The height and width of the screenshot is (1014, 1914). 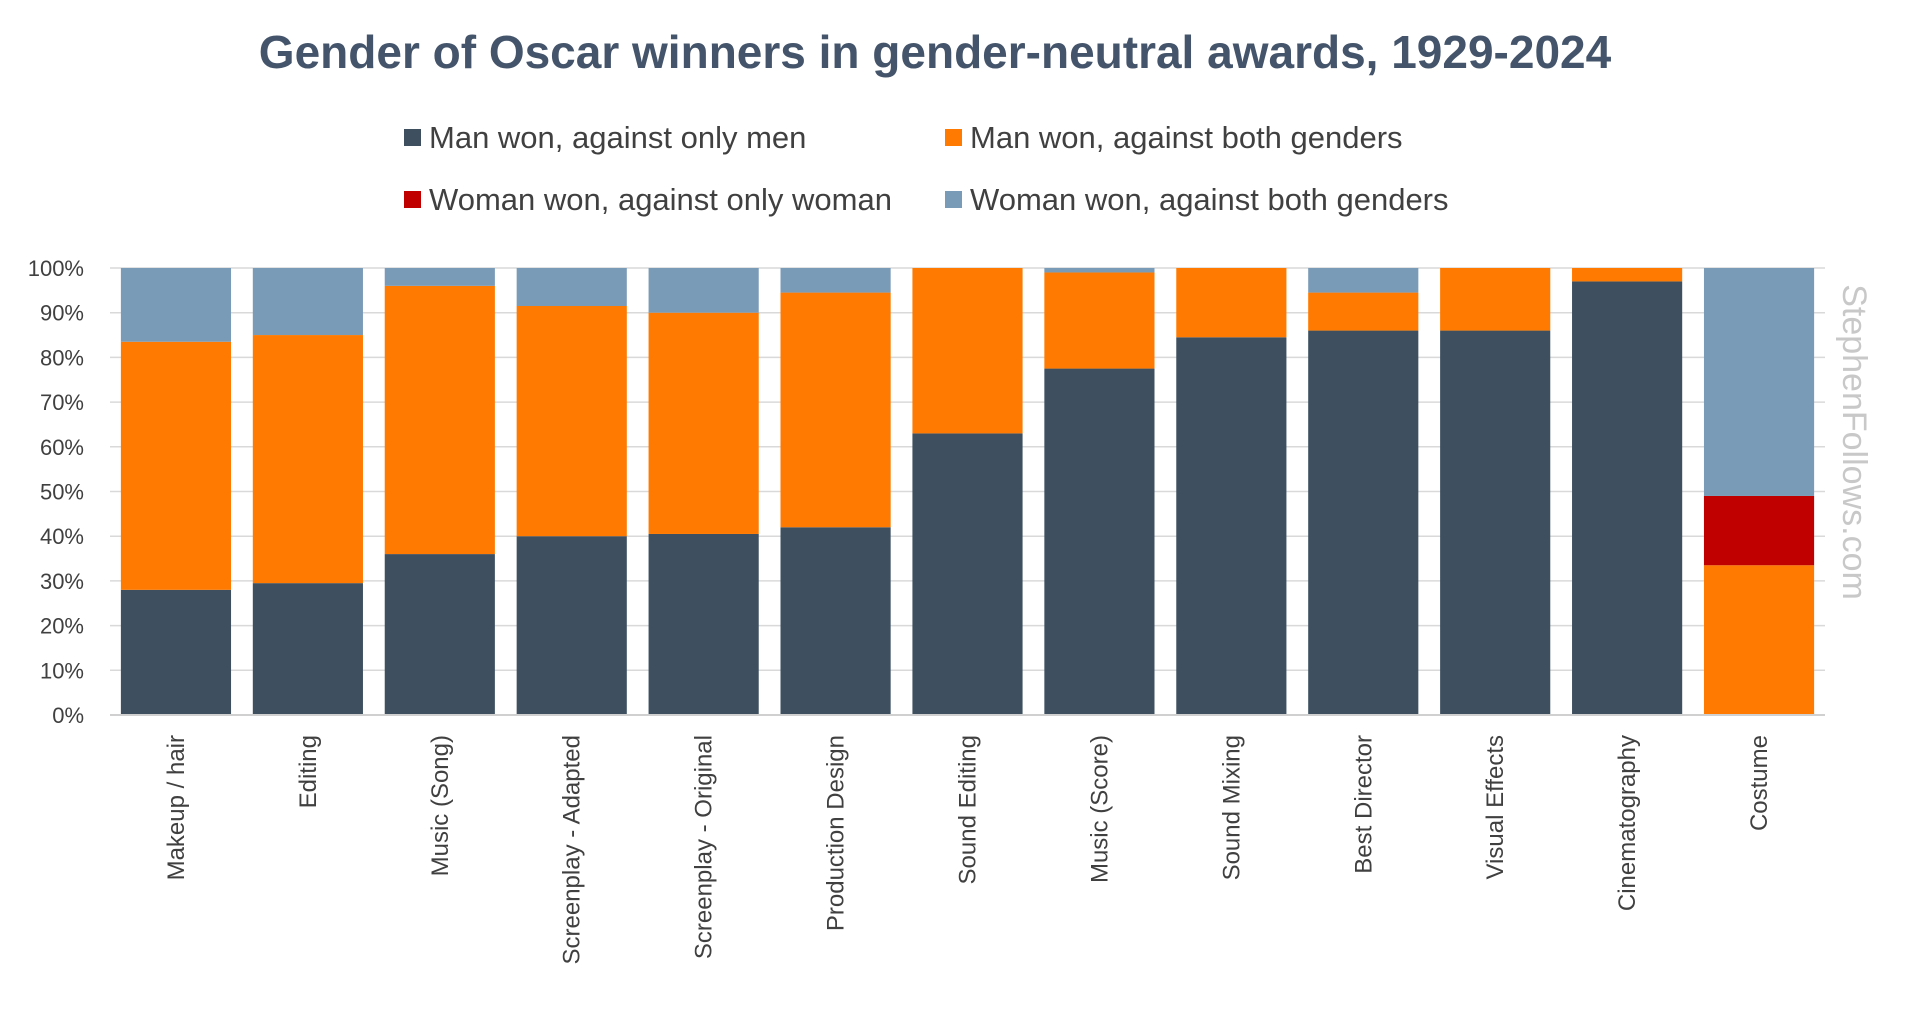 What do you see at coordinates (56, 268) in the screenshot?
I see `y-tick-label: 100%` at bounding box center [56, 268].